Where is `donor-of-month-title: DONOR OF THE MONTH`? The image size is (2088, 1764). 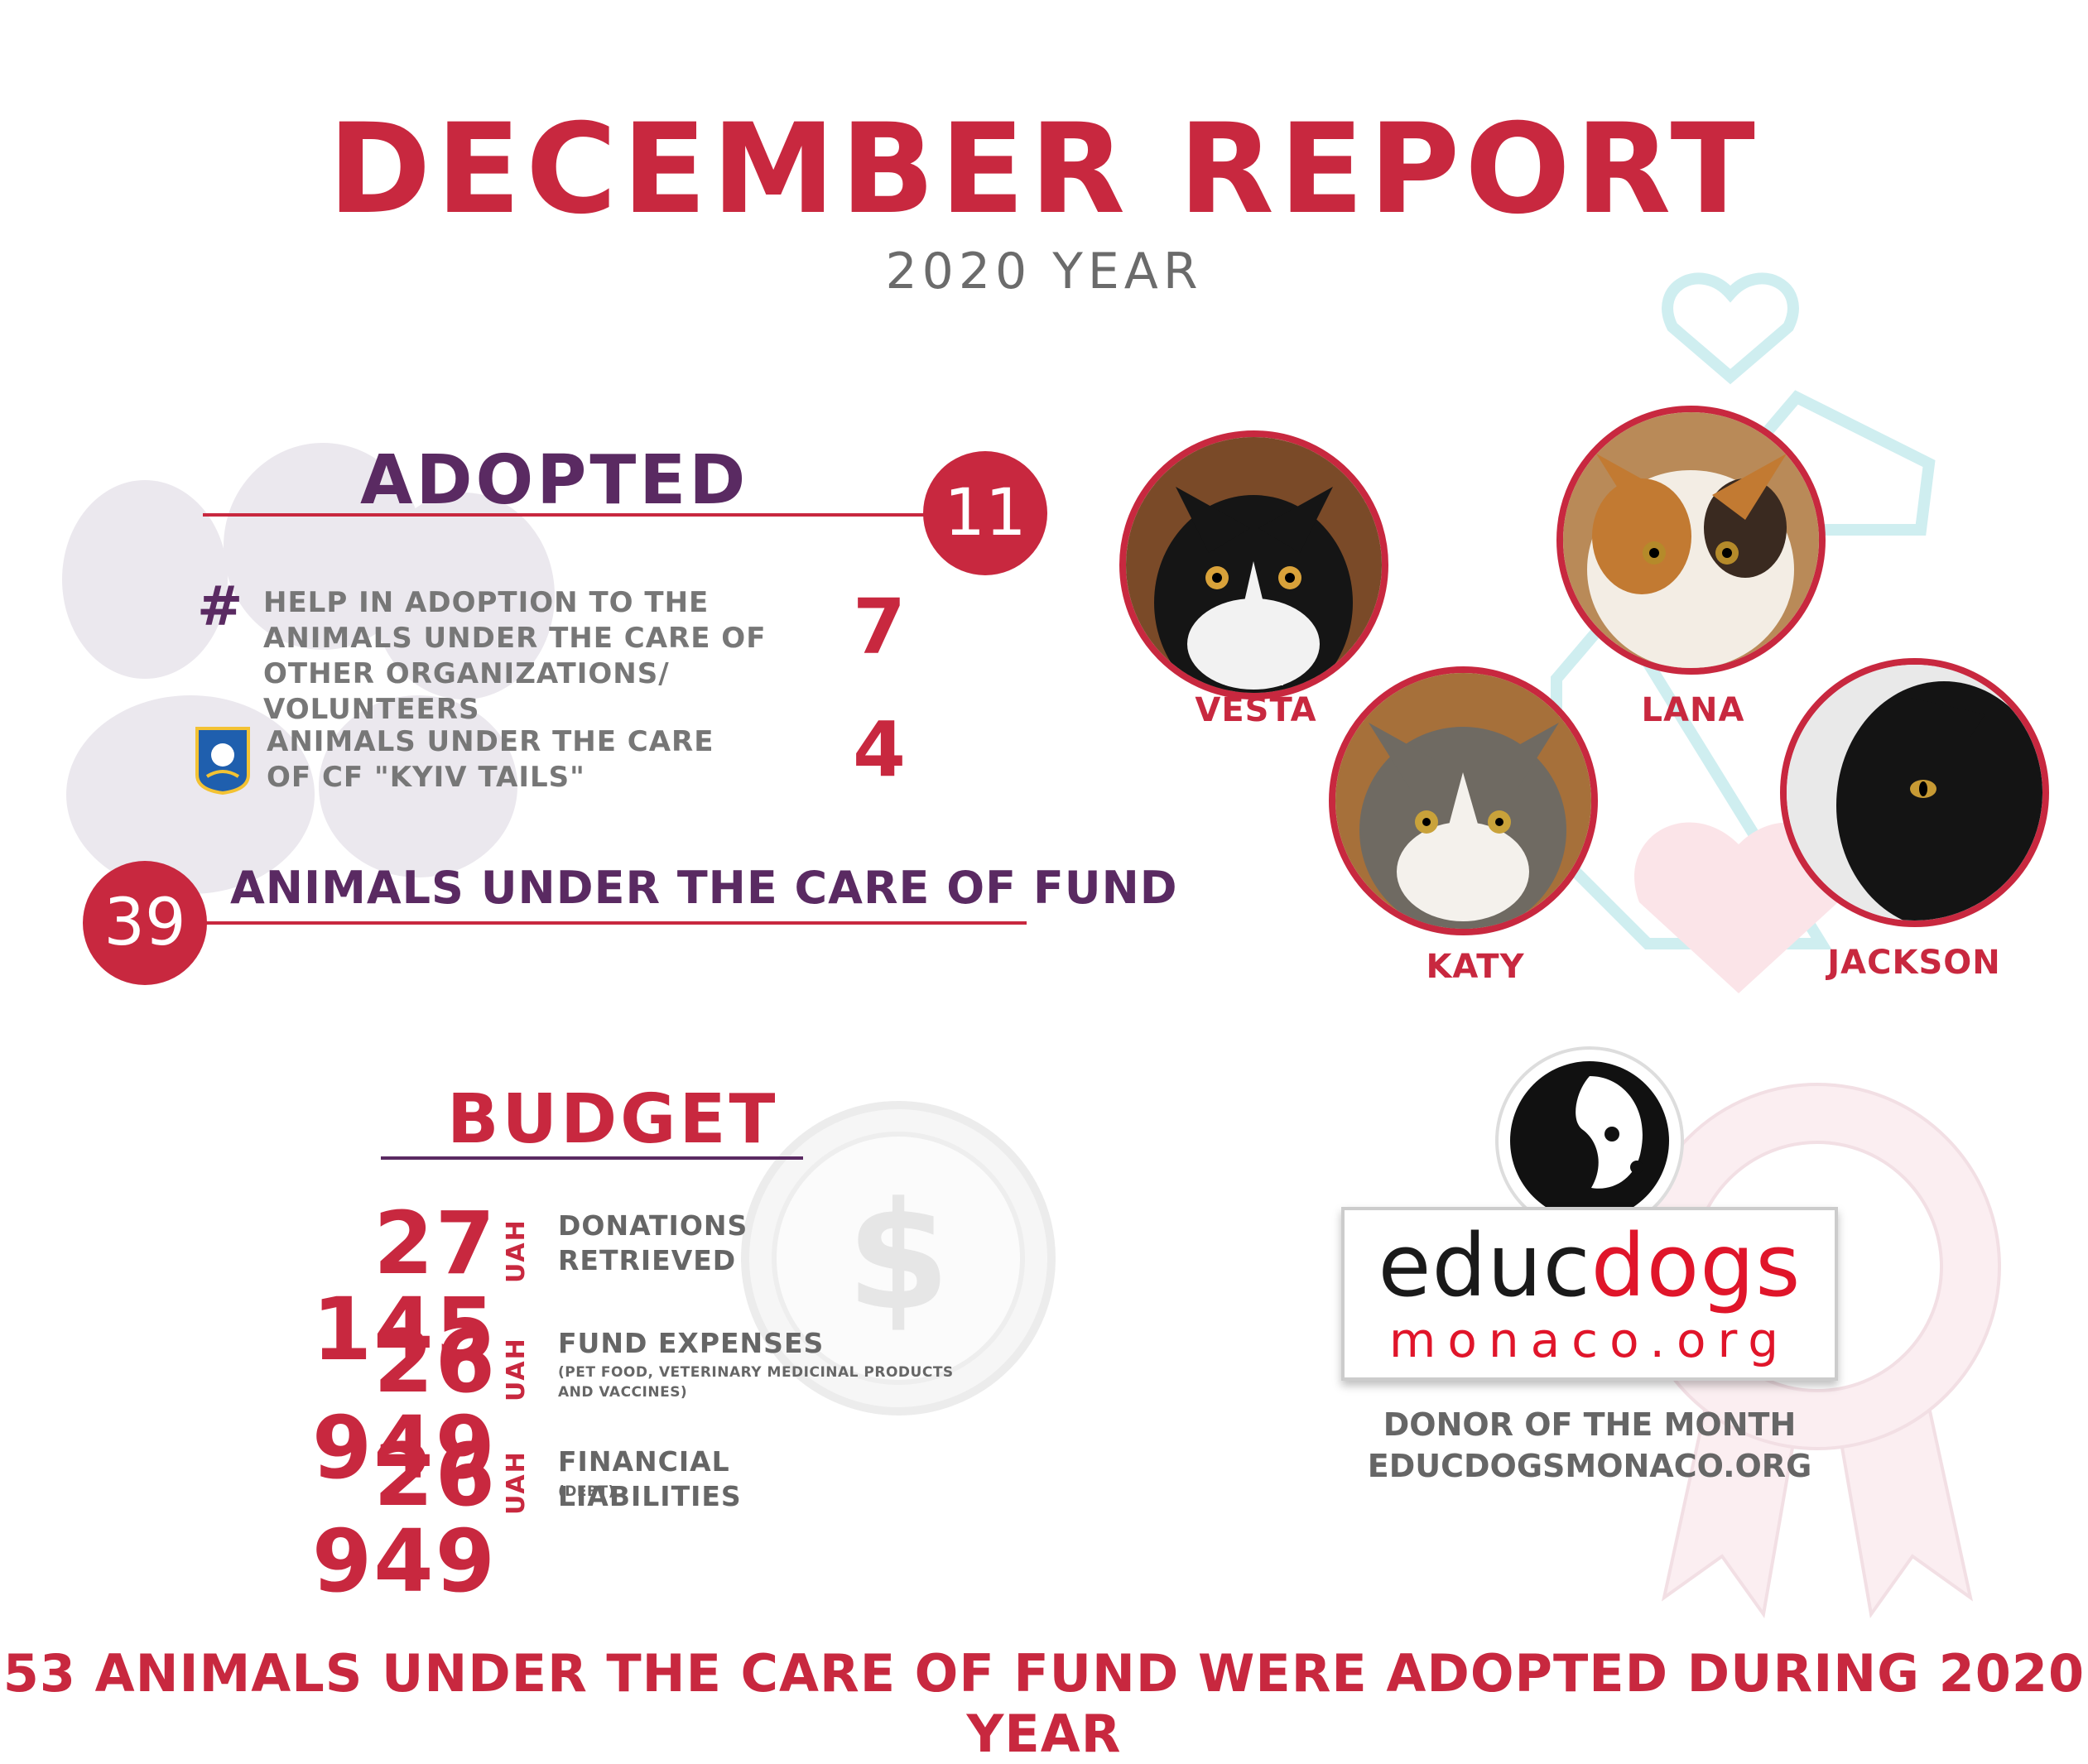
donor-of-month-title: DONOR OF THE MONTH is located at coordinates (1590, 1424).